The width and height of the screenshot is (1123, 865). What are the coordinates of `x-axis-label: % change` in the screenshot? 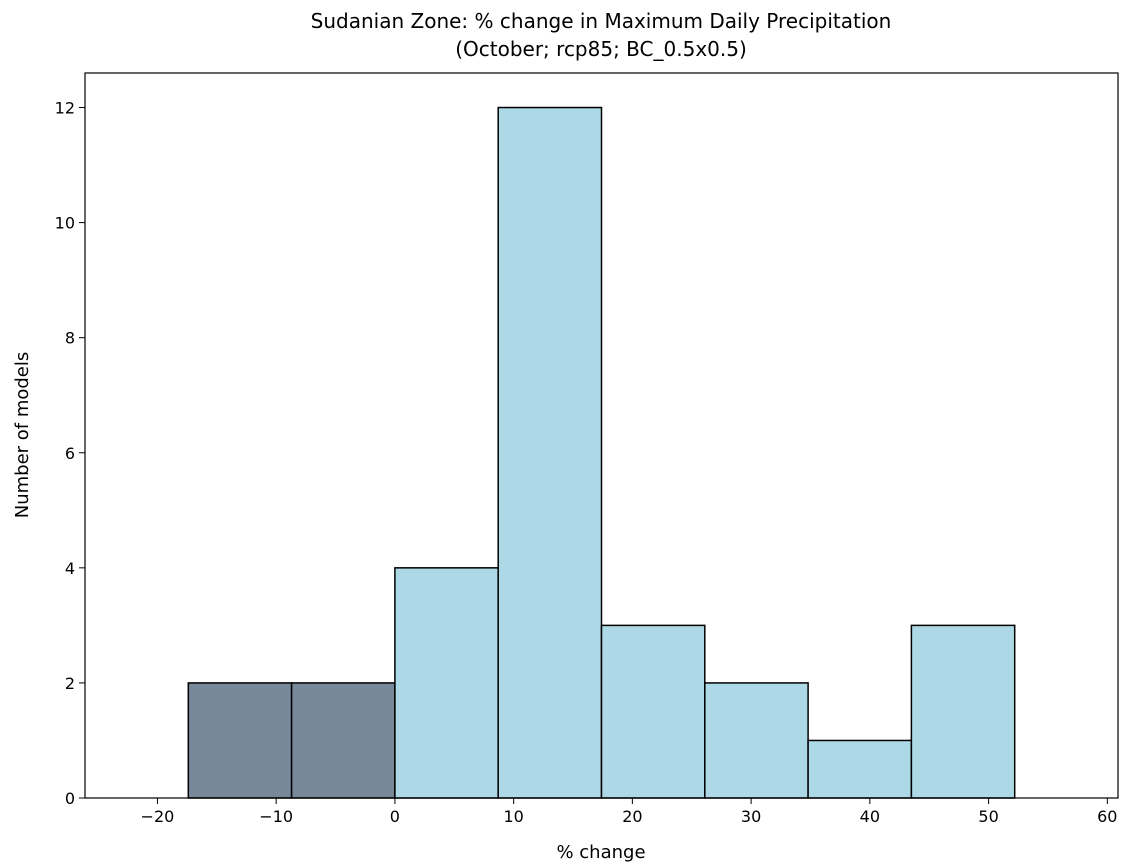 It's located at (600, 852).